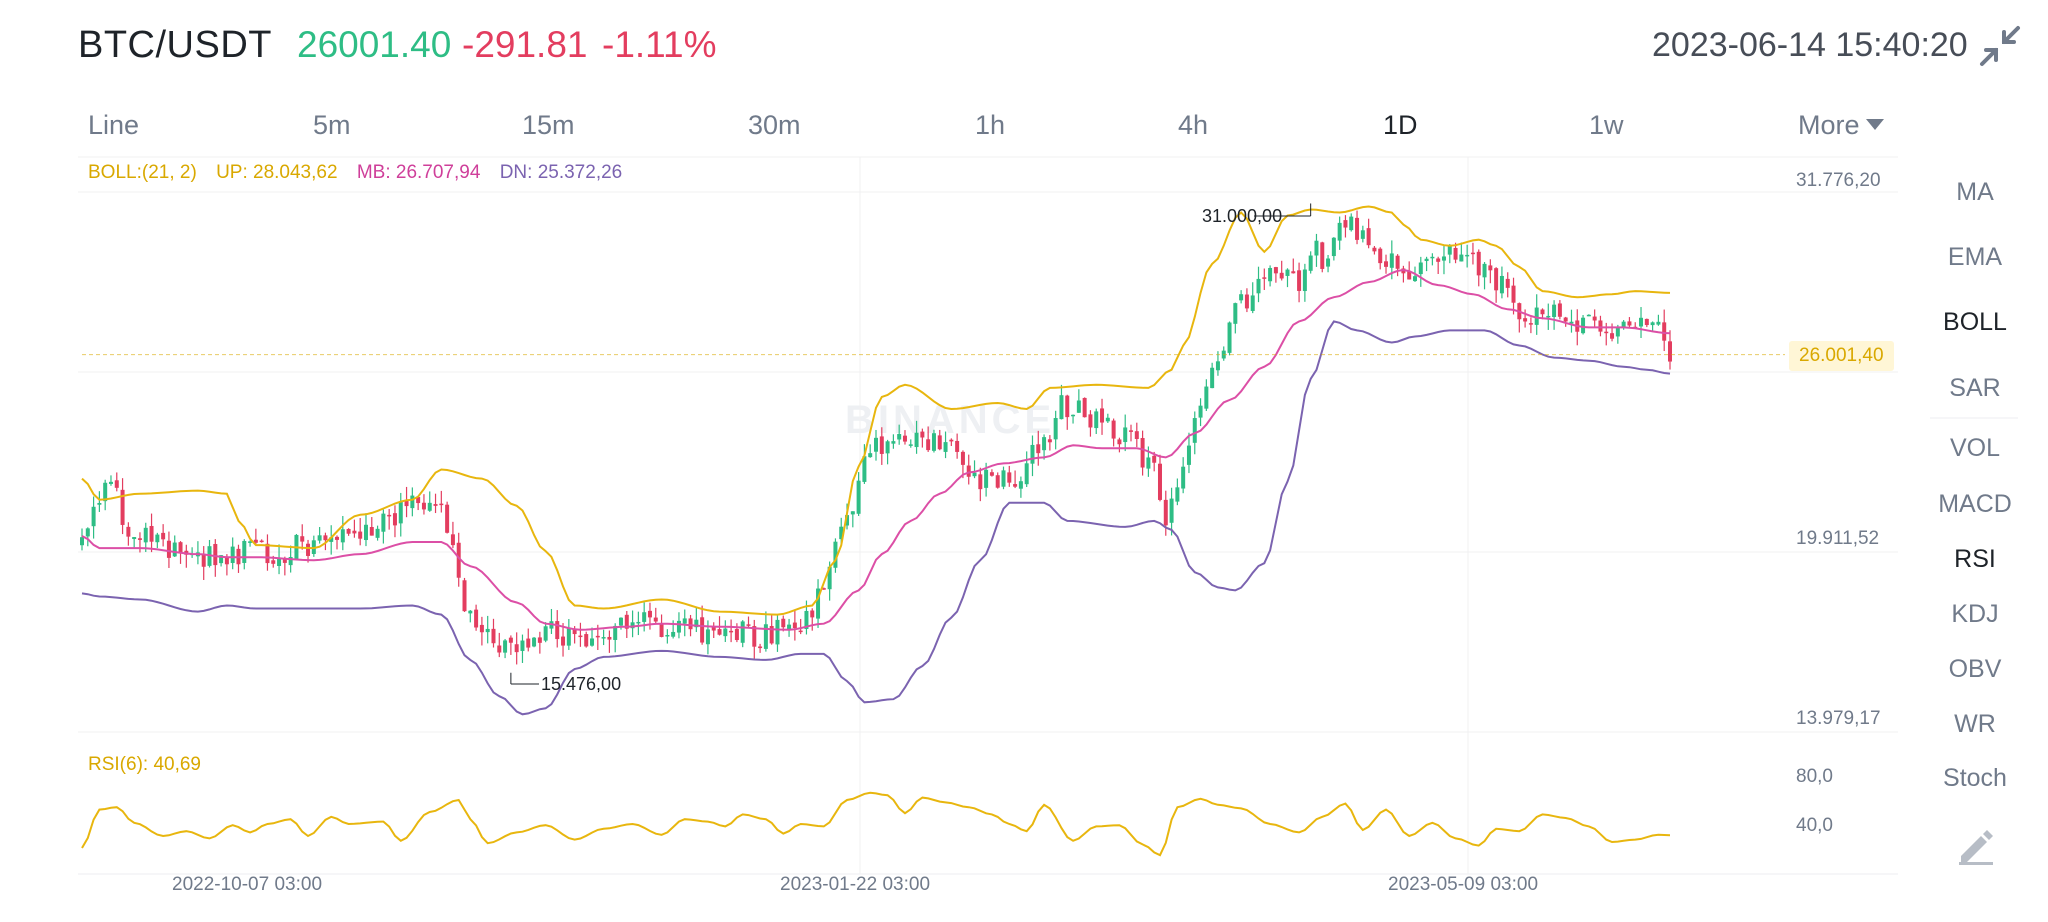  Describe the element at coordinates (1975, 724) in the screenshot. I see `indicator-wr: WR` at that location.